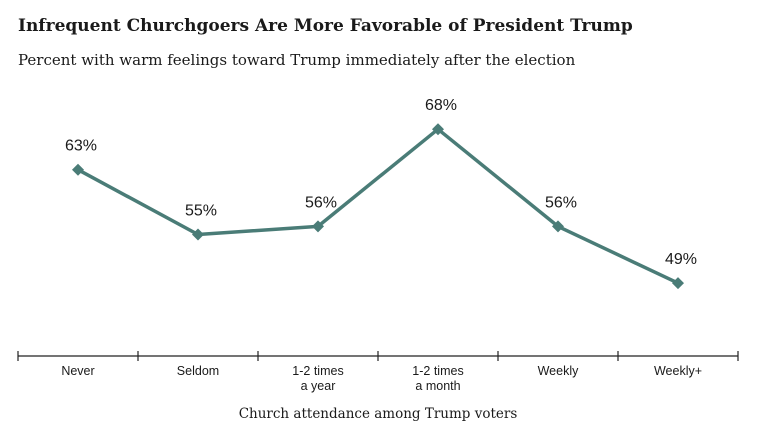 The width and height of the screenshot is (763, 437). I want to click on x-tick-label: Weekly, so click(559, 371).